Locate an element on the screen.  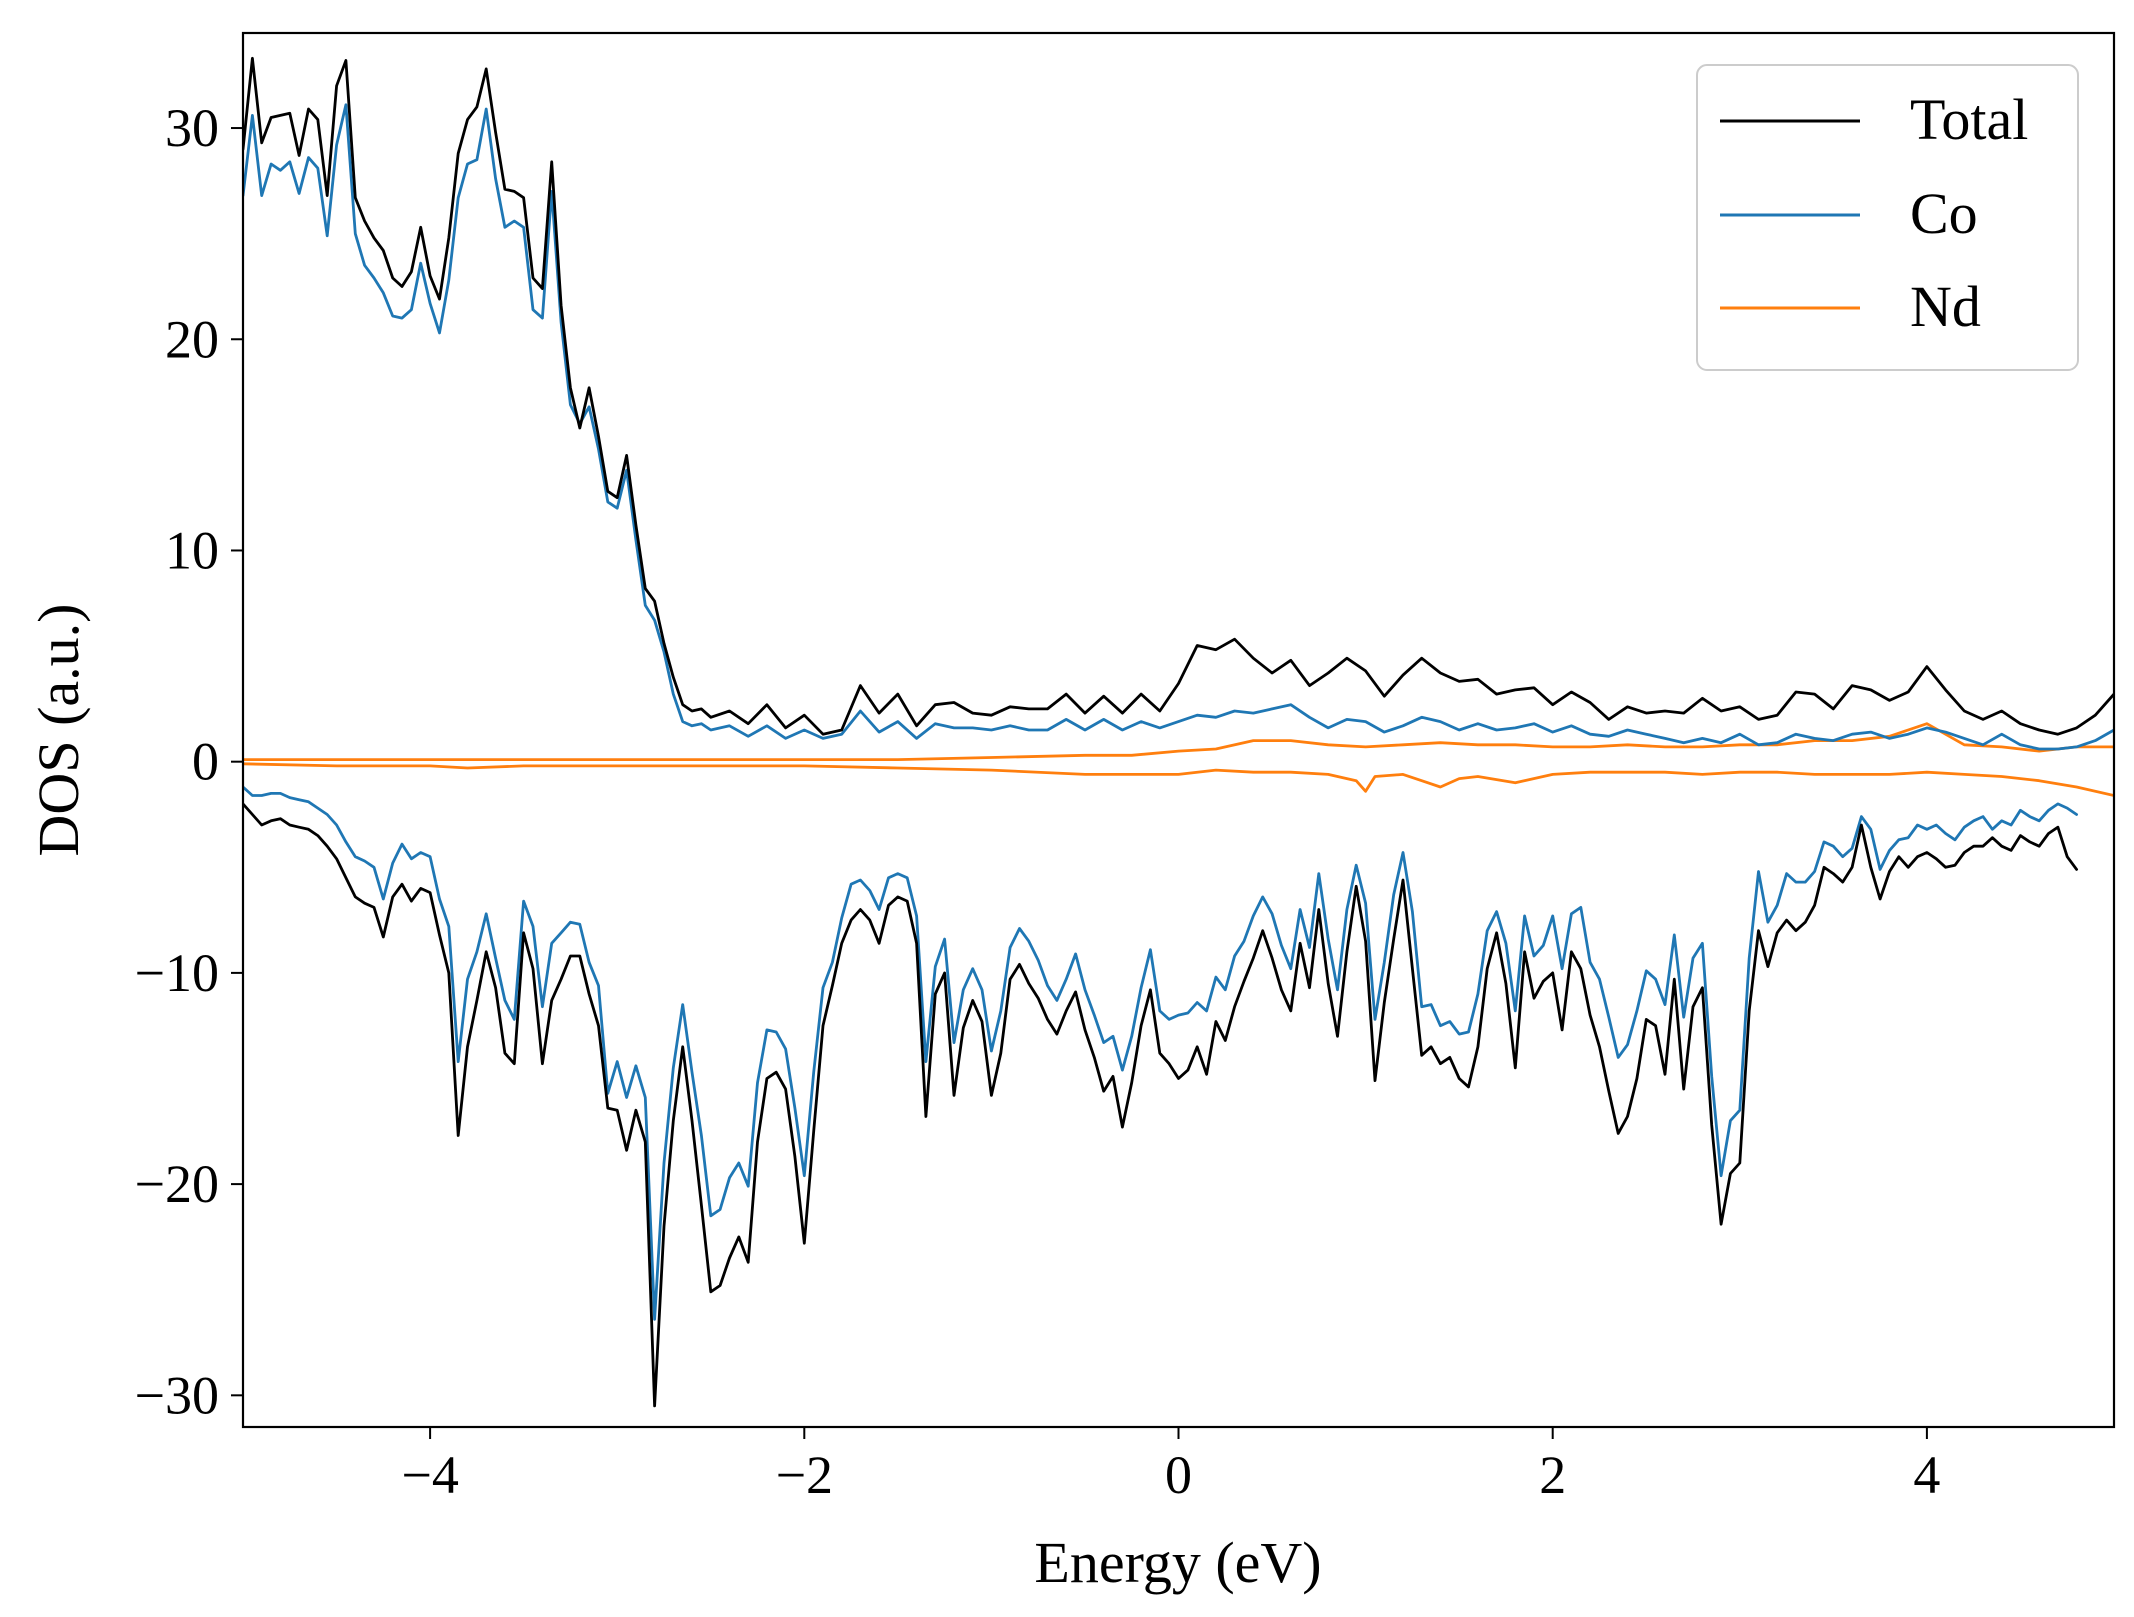
legend: Total Co Nd is located at coordinates (1887, 217).